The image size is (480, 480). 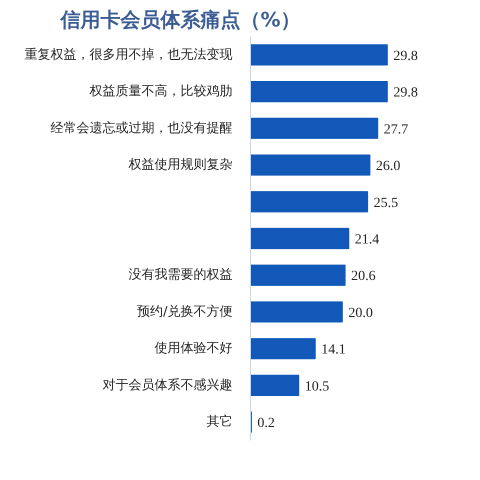 I want to click on y-tick-label: 权益质量不高，比较鸡肋, so click(x=160, y=91).